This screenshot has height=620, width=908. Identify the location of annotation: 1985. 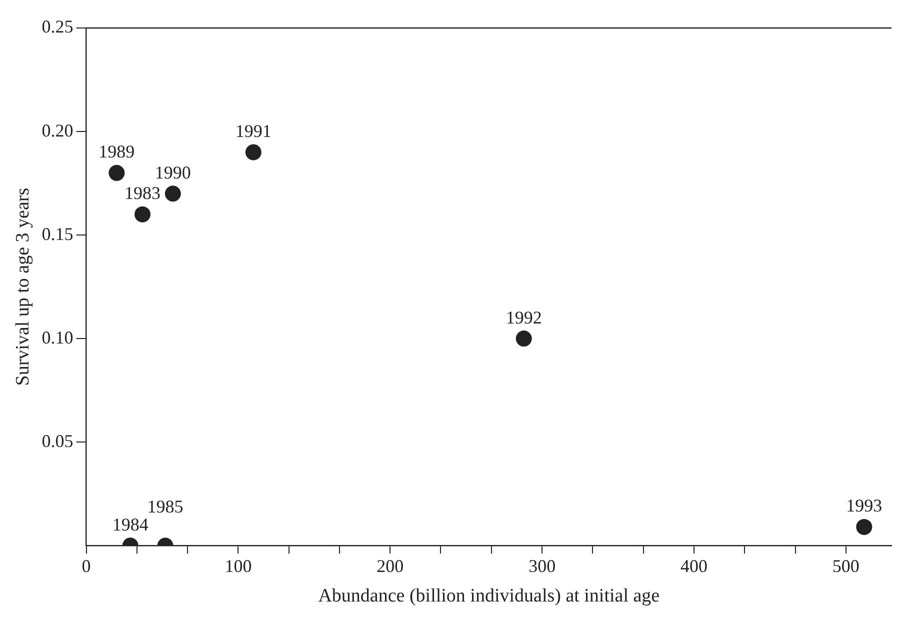
(165, 506).